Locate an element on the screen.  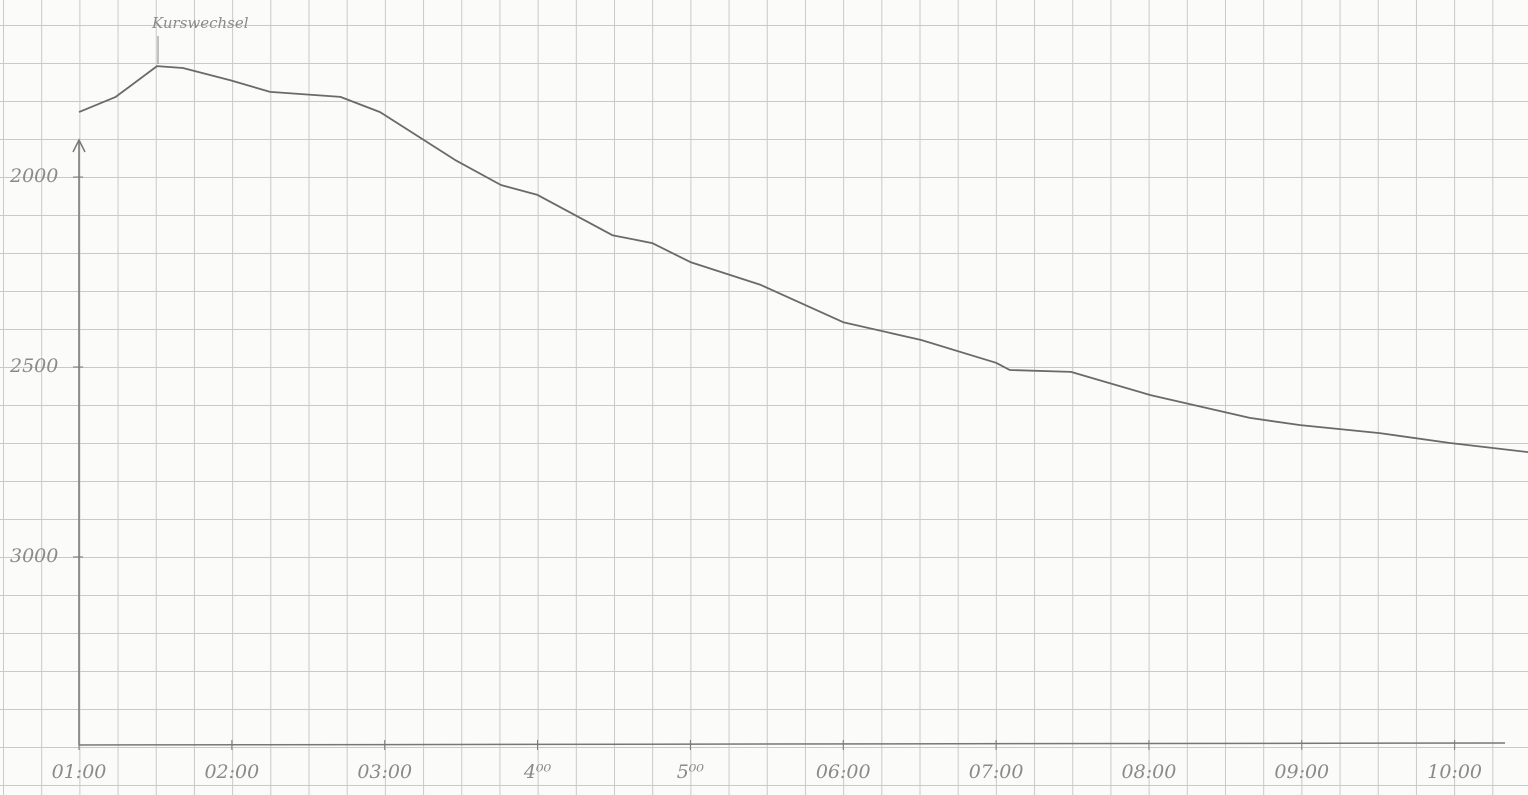
annotation: Kurswechsel is located at coordinates (200, 23).